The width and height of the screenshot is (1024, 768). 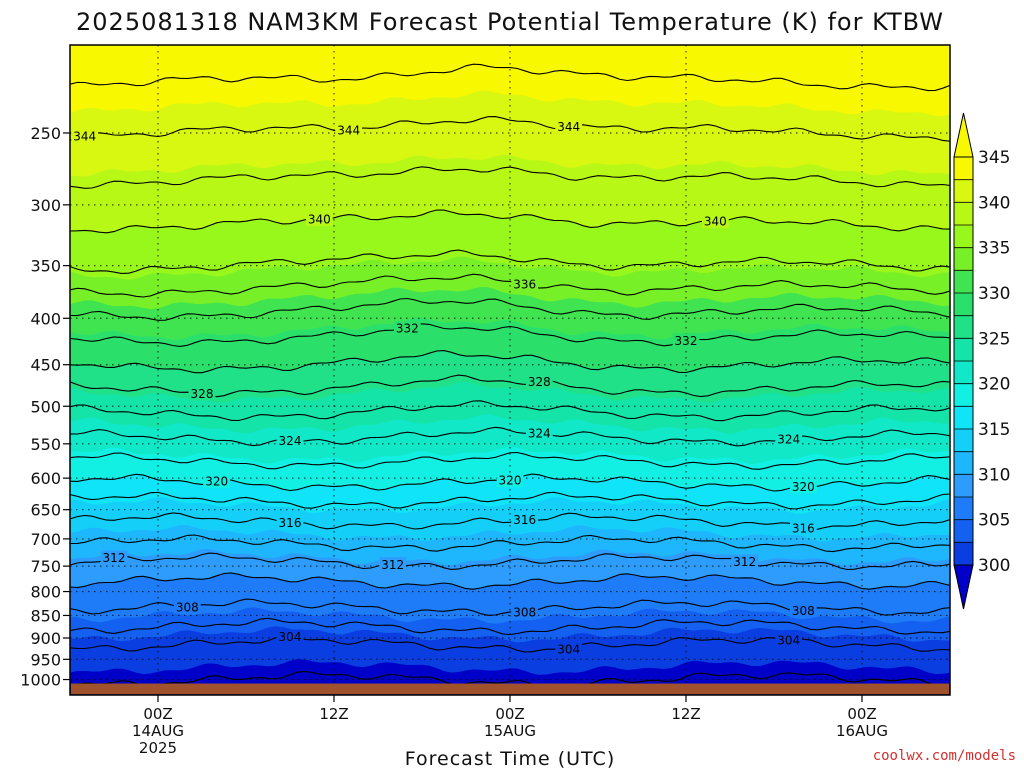 I want to click on x-tick-label: 16AUG, so click(x=862, y=731).